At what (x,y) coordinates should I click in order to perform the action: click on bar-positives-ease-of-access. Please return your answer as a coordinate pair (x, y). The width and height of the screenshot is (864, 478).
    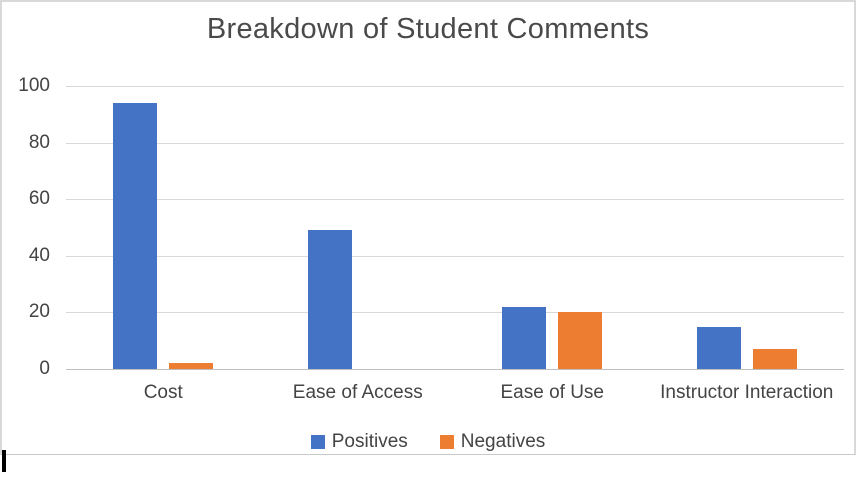
    Looking at the image, I should click on (329, 299).